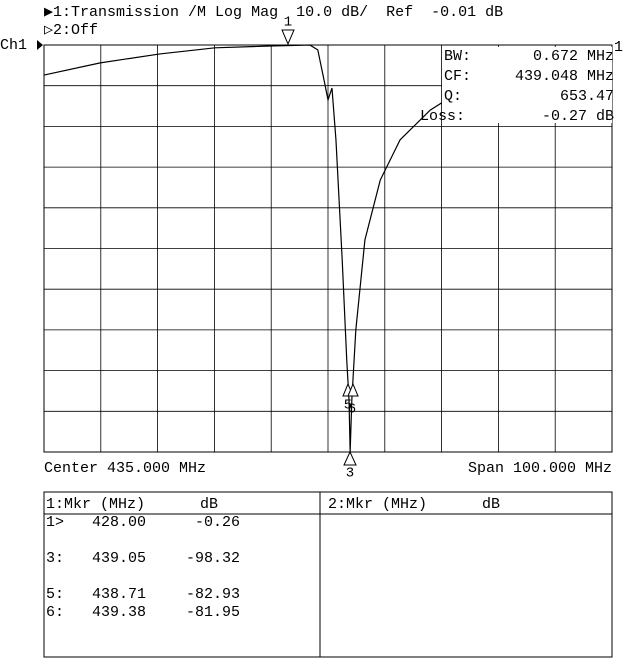 The height and width of the screenshot is (659, 640). Describe the element at coordinates (377, 504) in the screenshot. I see `table-header: 2:Mkr (MHz)` at that location.